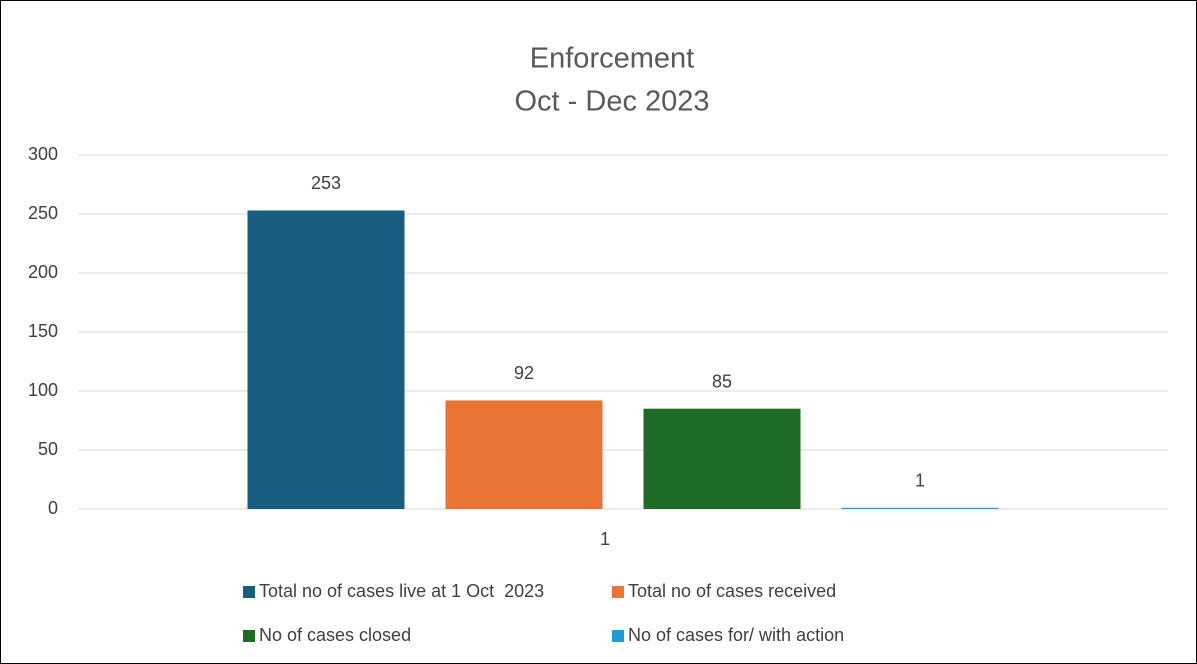  Describe the element at coordinates (53, 508) in the screenshot. I see `y-tick-label: 0` at that location.